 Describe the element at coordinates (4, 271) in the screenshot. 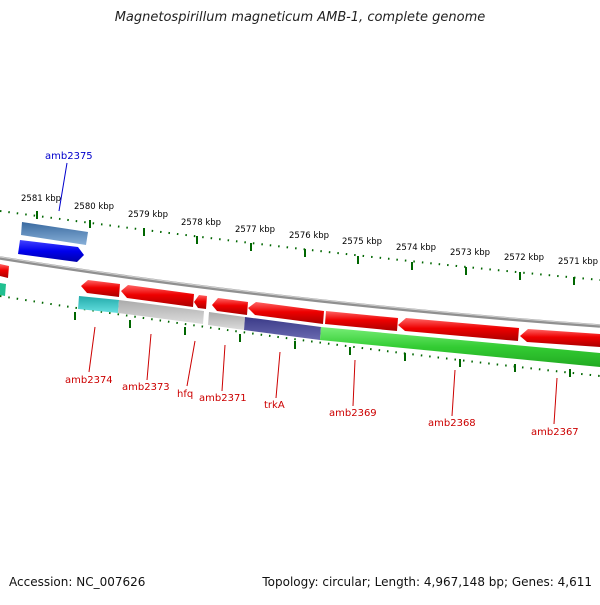

I see `gene-arrow-partial-red` at that location.